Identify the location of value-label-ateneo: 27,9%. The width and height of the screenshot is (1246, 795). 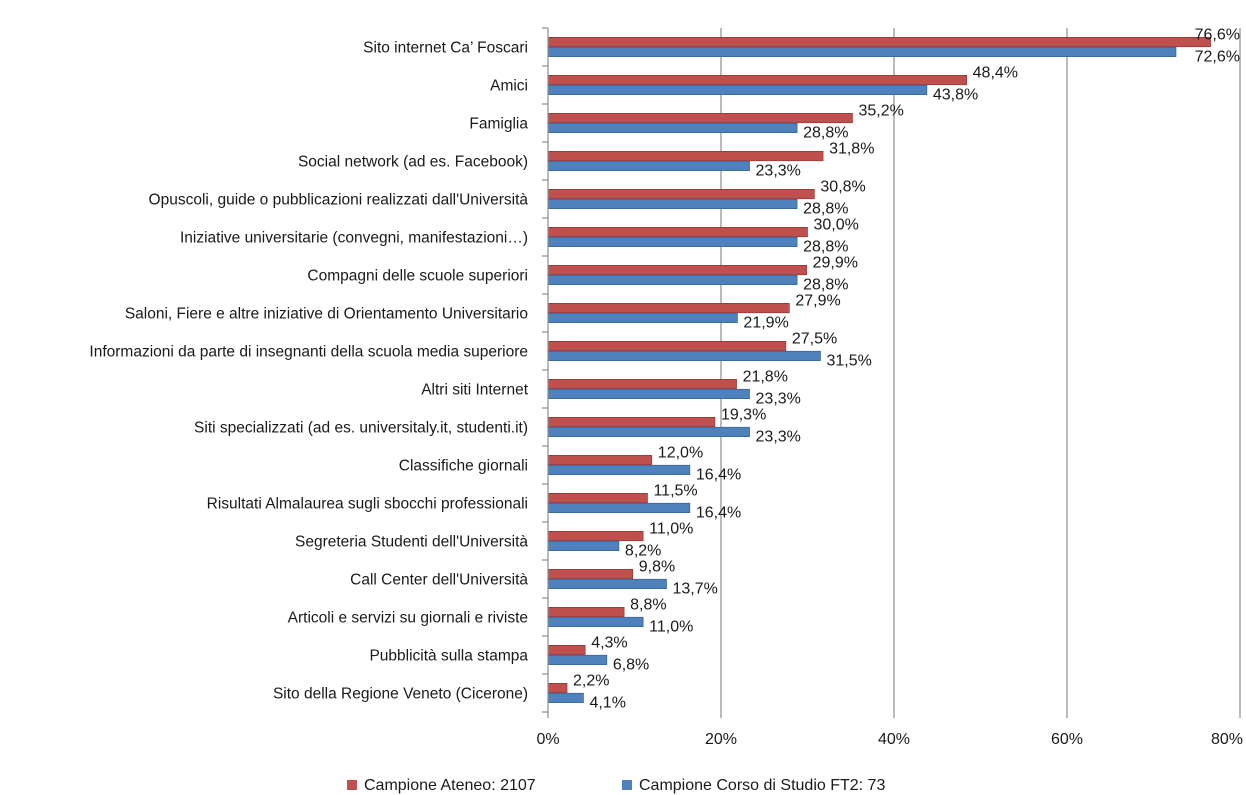
(817, 300).